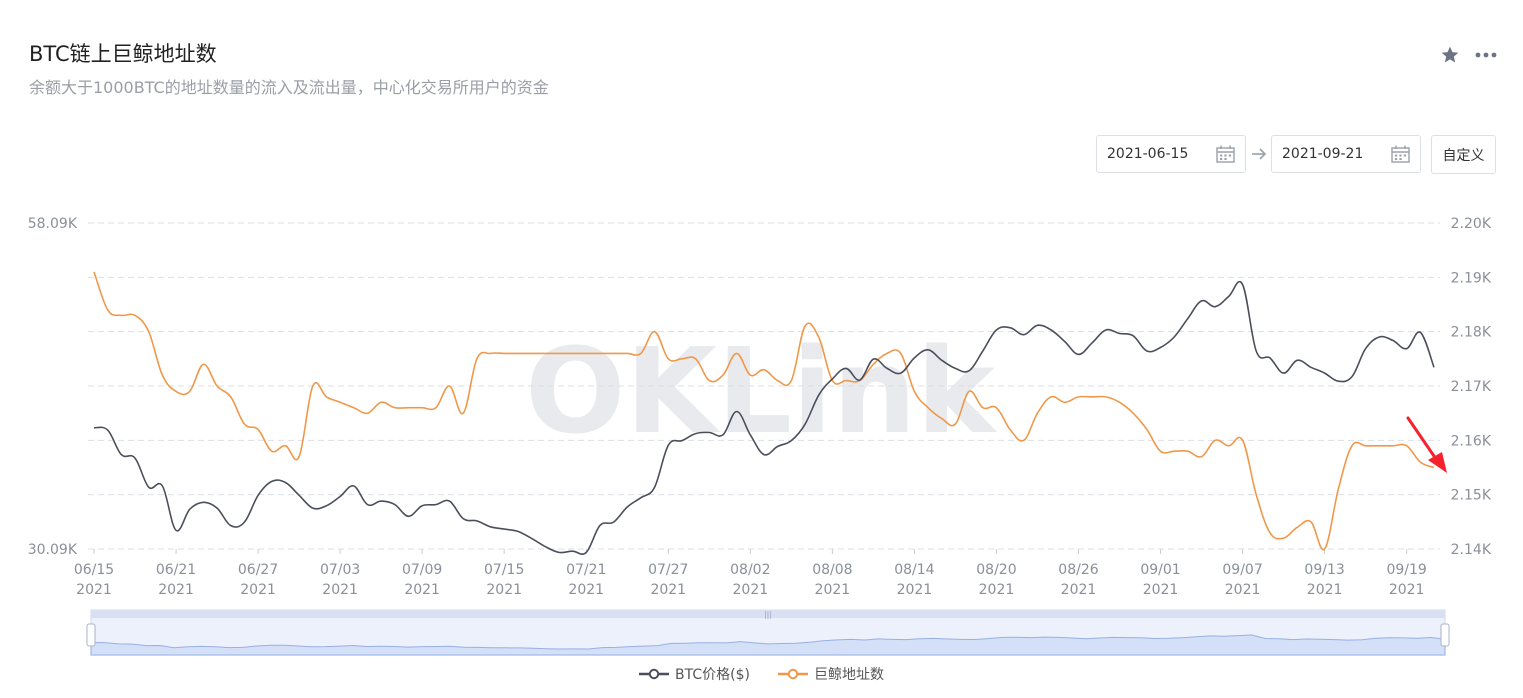 The image size is (1523, 698). I want to click on right-axis-tick-label: 2.16K, so click(1471, 441).